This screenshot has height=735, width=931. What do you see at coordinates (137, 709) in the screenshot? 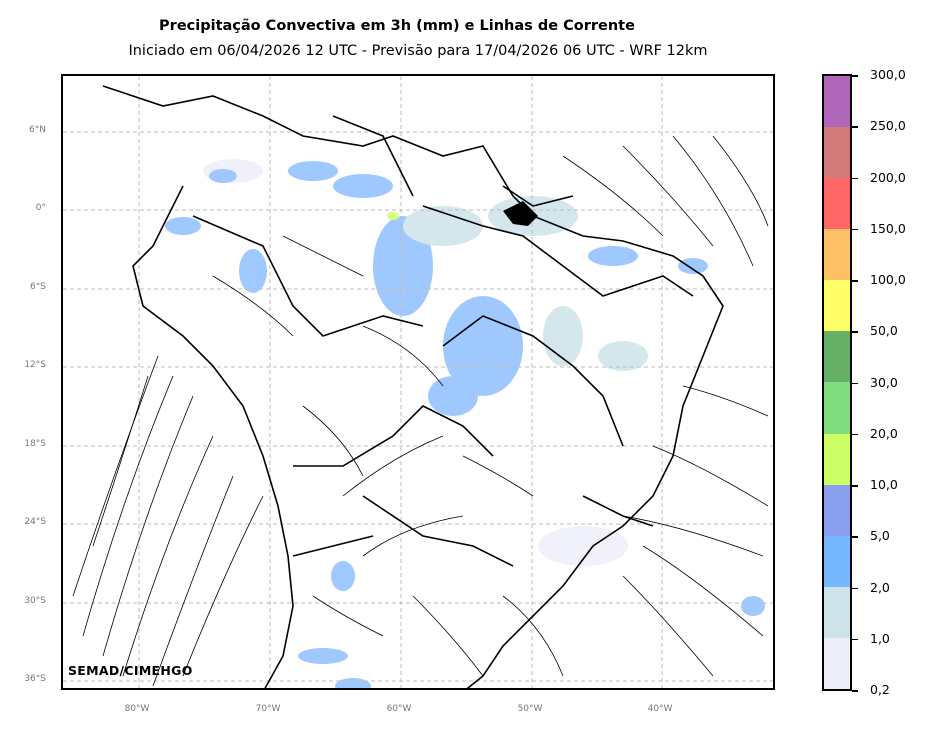
I see `lon-label-80w: 80°W` at bounding box center [137, 709].